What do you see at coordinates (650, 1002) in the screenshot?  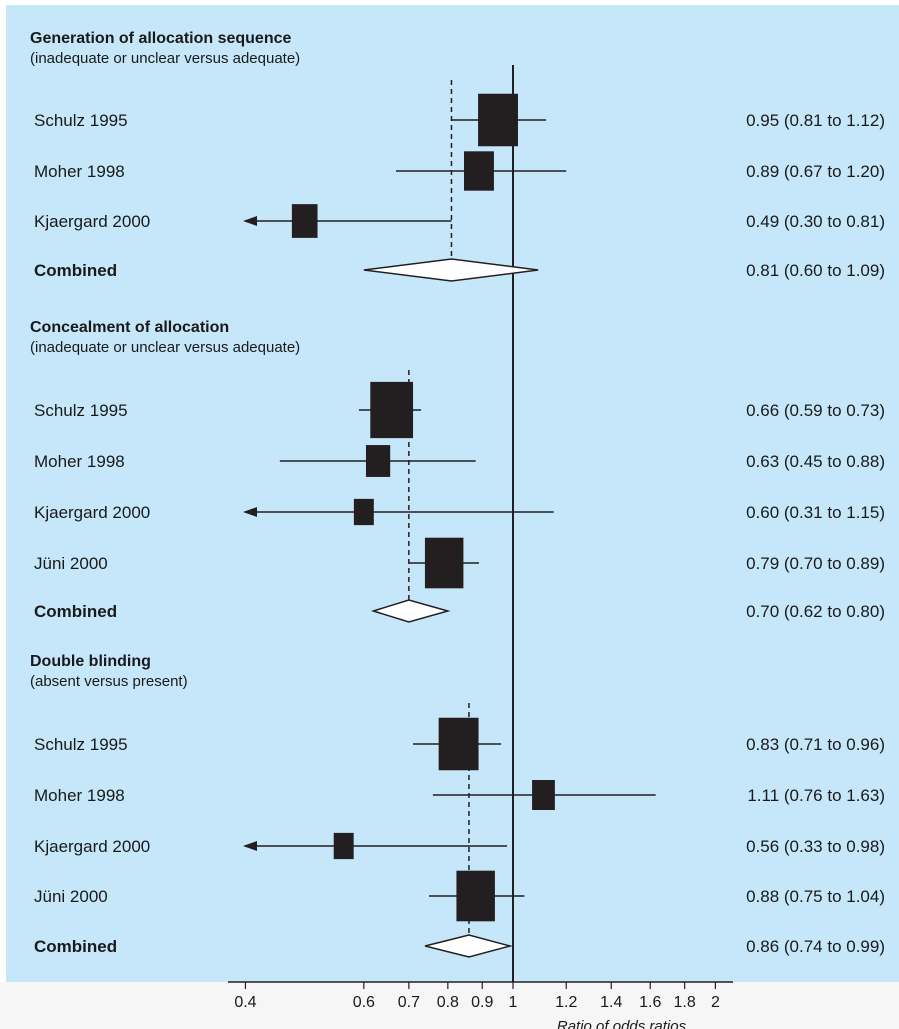 I see `x-tick-label: 1.6` at bounding box center [650, 1002].